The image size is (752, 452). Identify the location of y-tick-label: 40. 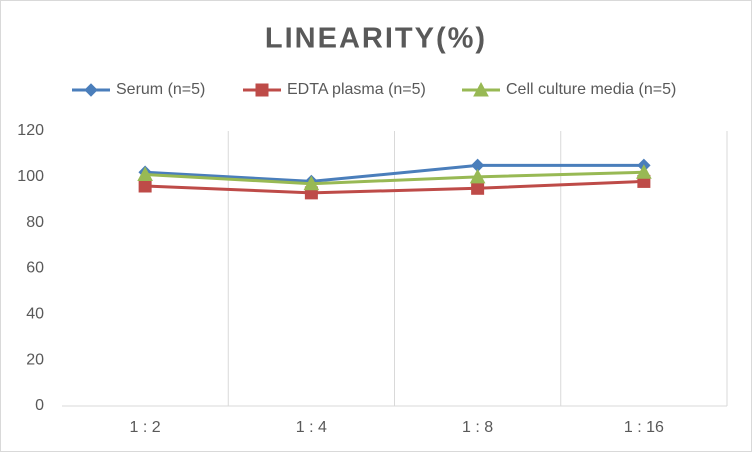
(35, 314).